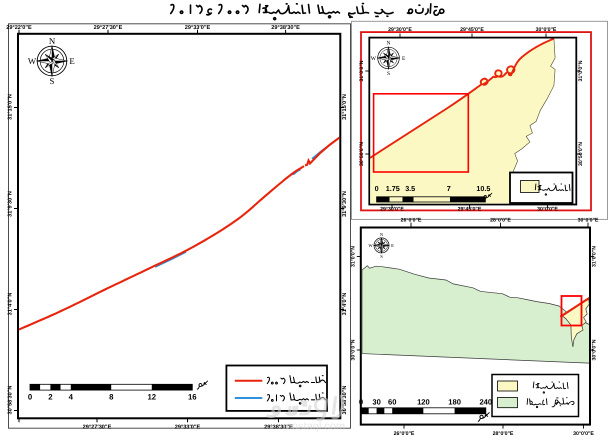  What do you see at coordinates (71, 397) in the screenshot?
I see `svg-text: 4` at bounding box center [71, 397].